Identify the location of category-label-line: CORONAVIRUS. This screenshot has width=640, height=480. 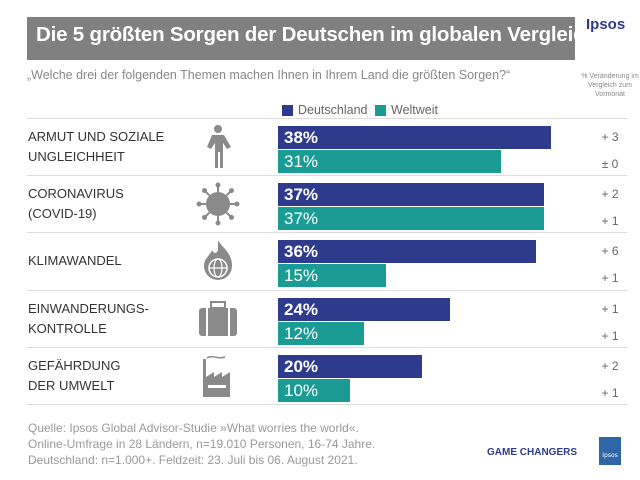
(76, 194).